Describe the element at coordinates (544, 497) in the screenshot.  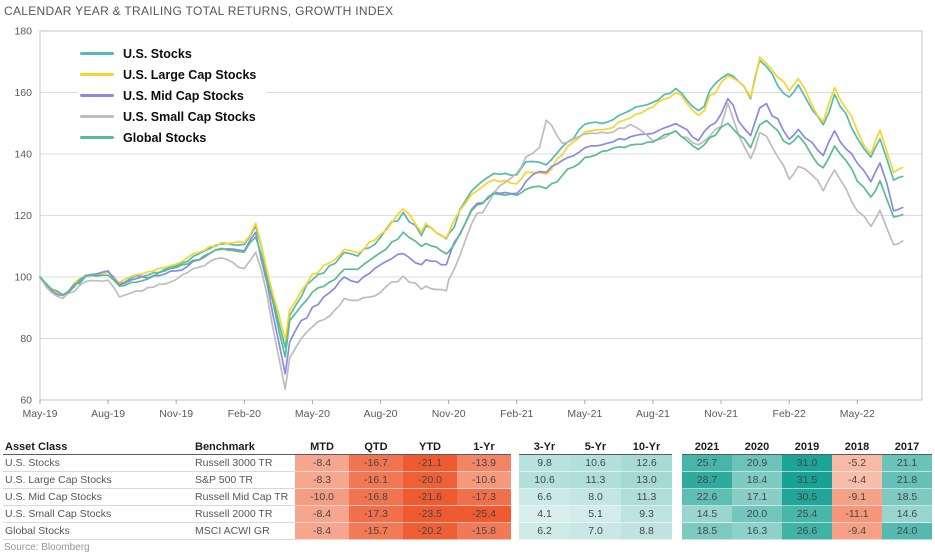
I see `value-cell: 6.6` at that location.